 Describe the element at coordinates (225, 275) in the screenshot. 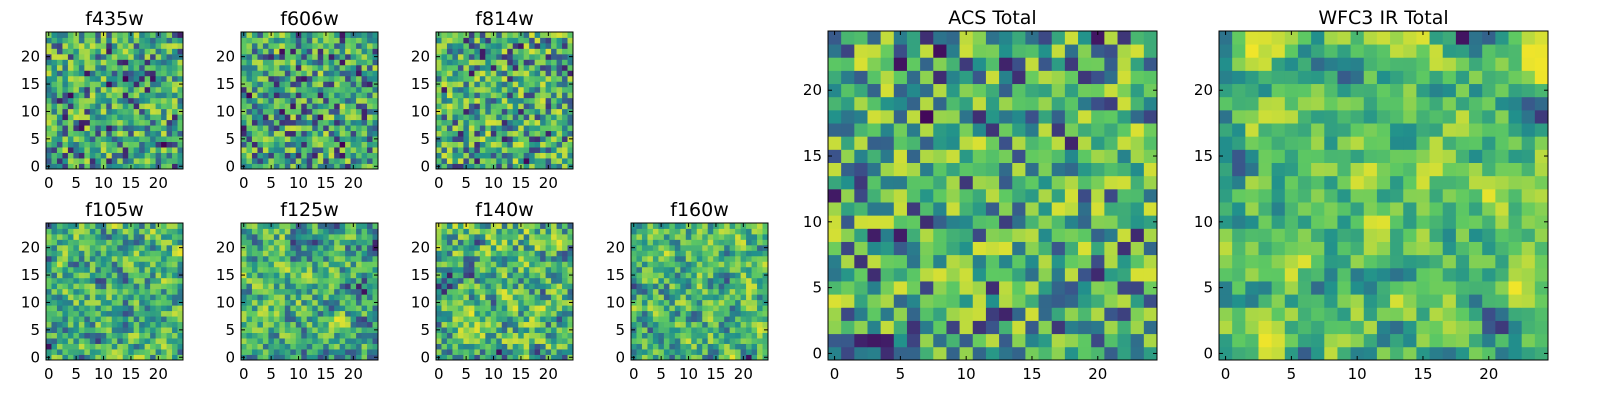

I see `y-tick-label: 15` at that location.